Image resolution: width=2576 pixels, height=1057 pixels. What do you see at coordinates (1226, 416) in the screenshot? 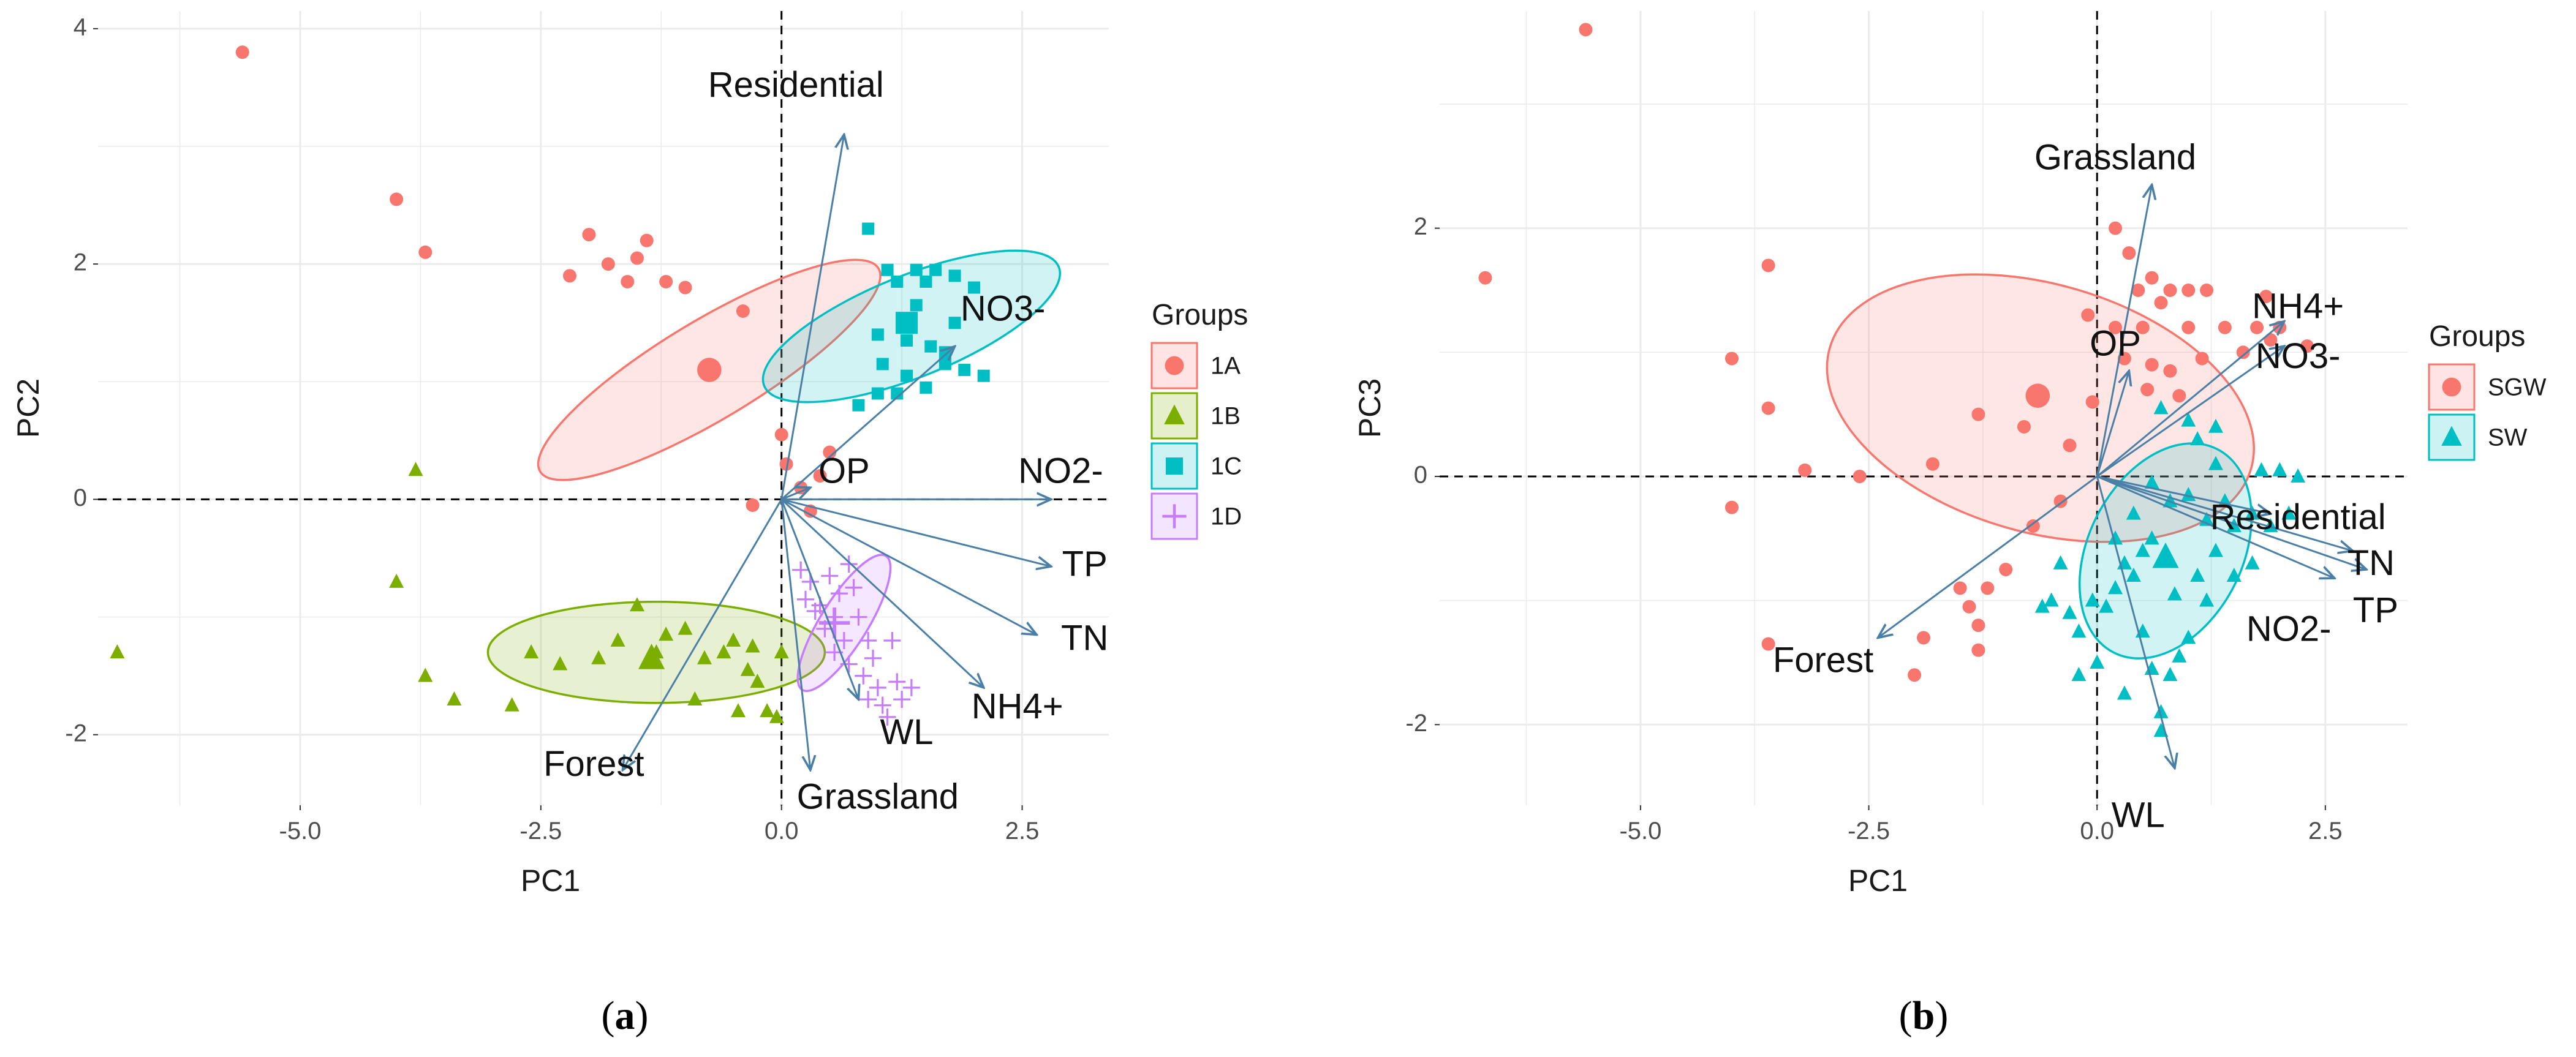
I see `legend-label-1B: 1B` at bounding box center [1226, 416].